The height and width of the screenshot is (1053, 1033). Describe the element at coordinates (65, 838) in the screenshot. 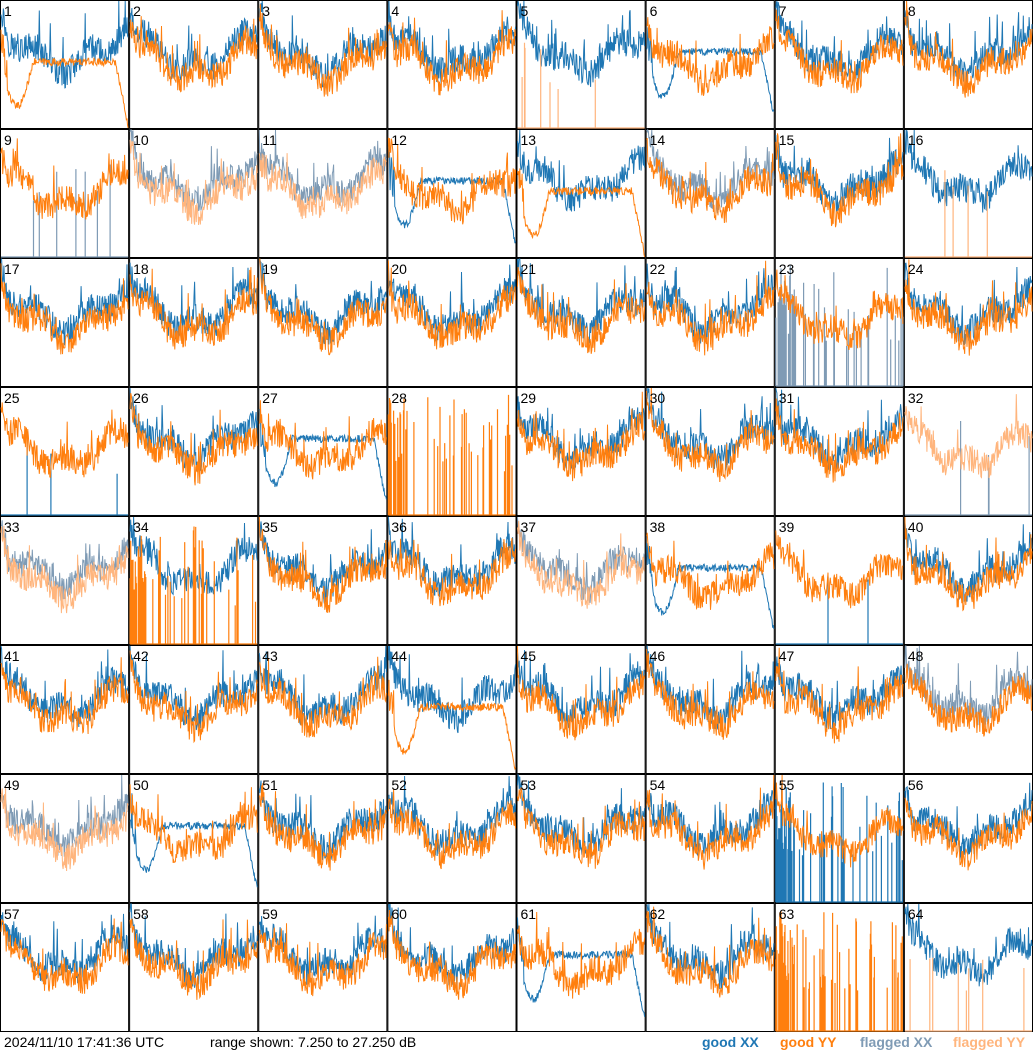

I see `panel-49: 49` at that location.